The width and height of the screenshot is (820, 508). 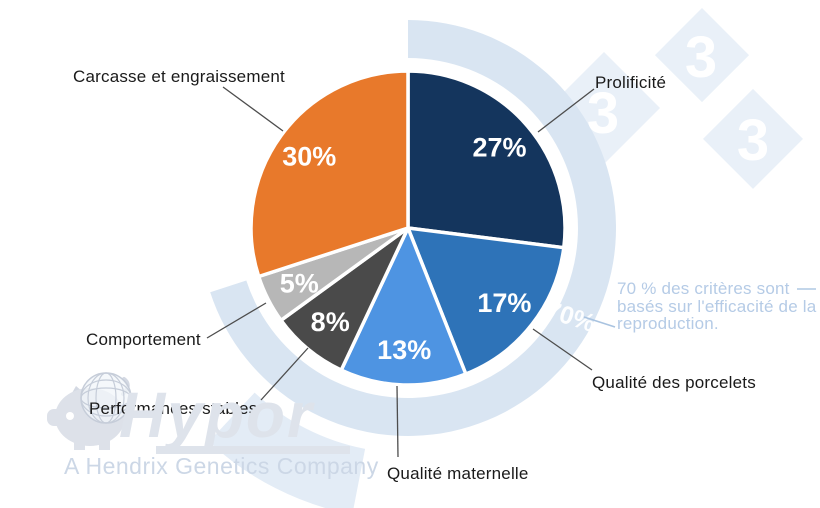 What do you see at coordinates (299, 283) in the screenshot?
I see `pie-percent-label-4: 5%` at bounding box center [299, 283].